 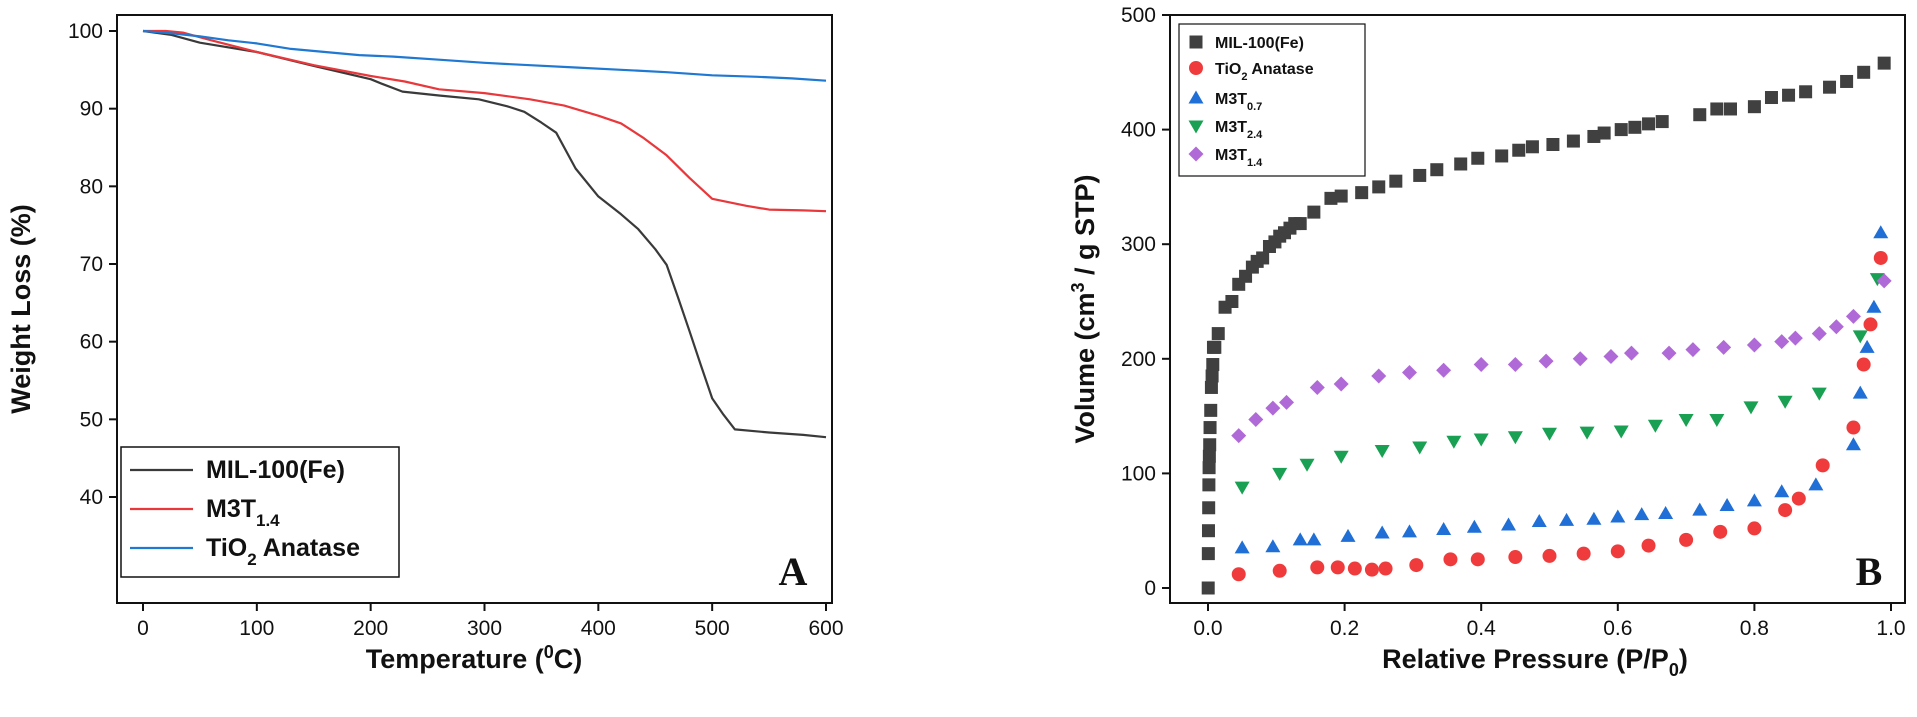 I want to click on a-x-tick-label: 200, so click(x=370, y=628).